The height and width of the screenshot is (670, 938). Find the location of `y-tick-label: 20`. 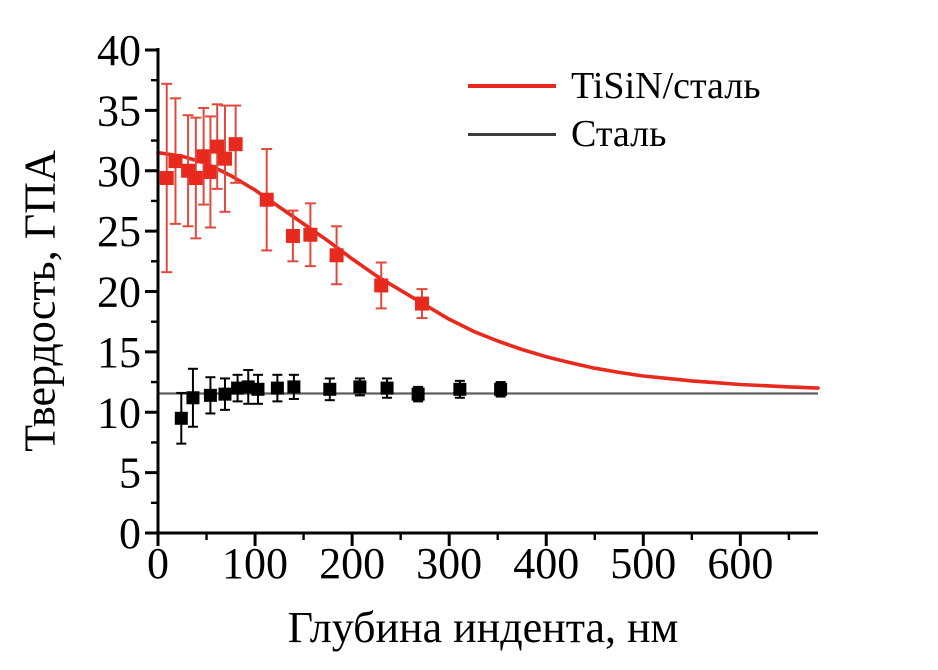

y-tick-label: 20 is located at coordinates (119, 292).